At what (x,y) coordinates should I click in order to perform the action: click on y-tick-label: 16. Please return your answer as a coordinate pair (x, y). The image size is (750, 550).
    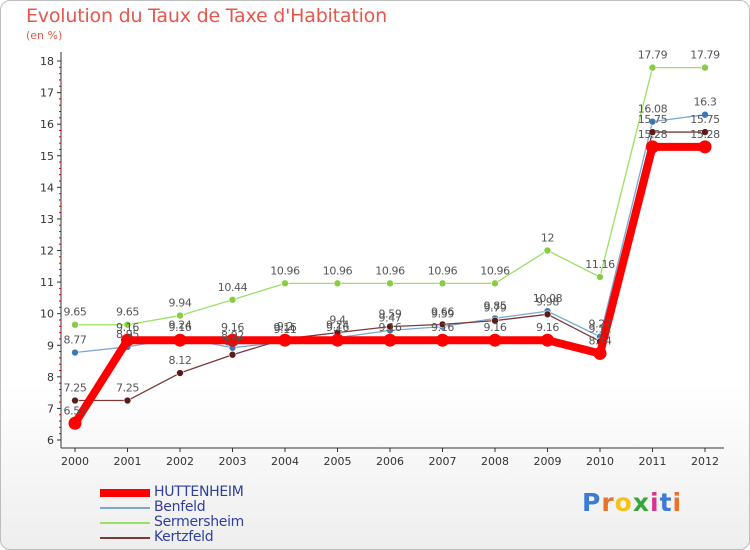
    Looking at the image, I should click on (47, 124).